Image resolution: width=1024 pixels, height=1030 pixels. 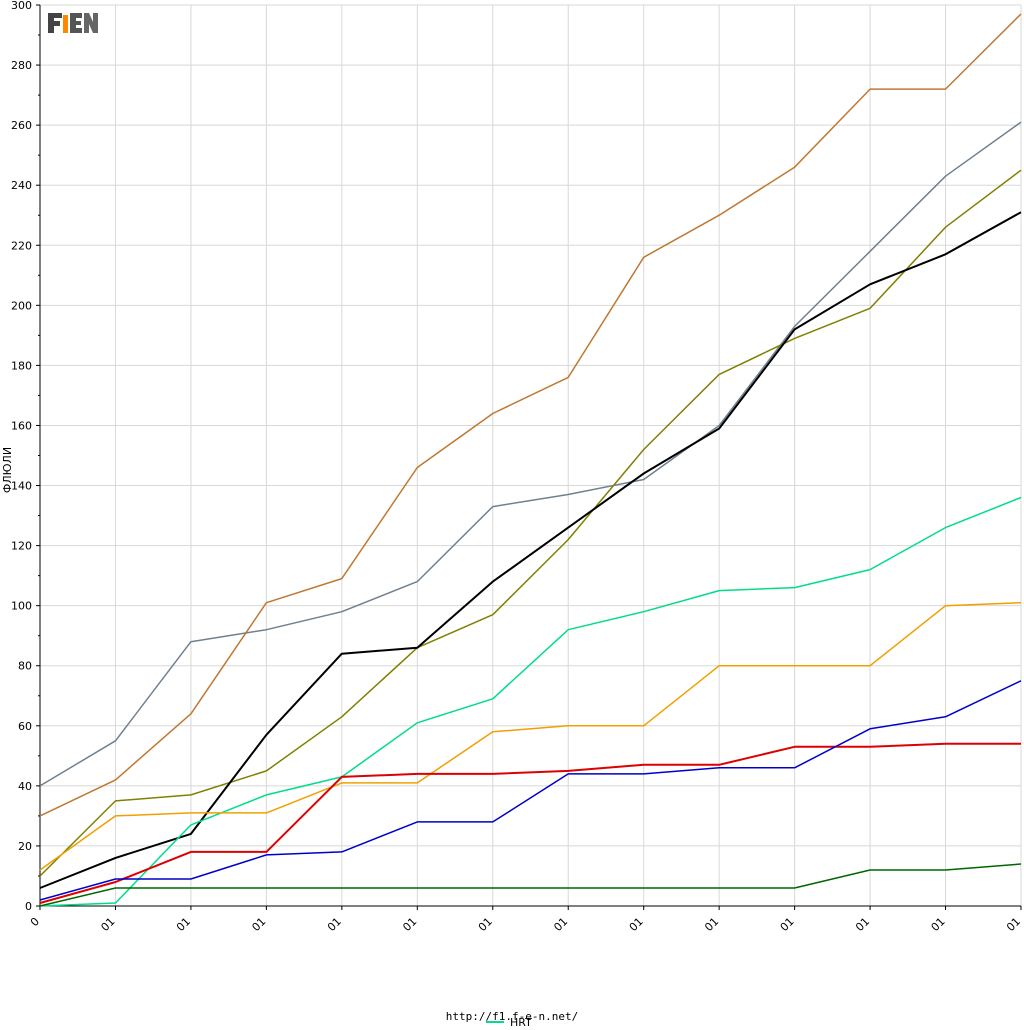 I want to click on f1en-logo, so click(x=73, y=23).